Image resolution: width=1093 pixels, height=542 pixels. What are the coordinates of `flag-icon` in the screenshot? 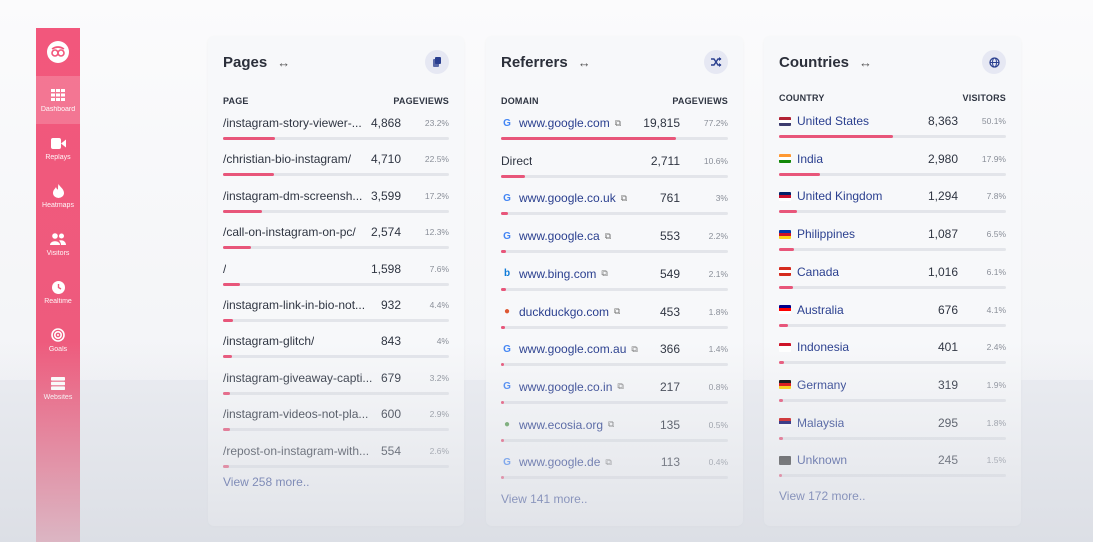 It's located at (785, 423).